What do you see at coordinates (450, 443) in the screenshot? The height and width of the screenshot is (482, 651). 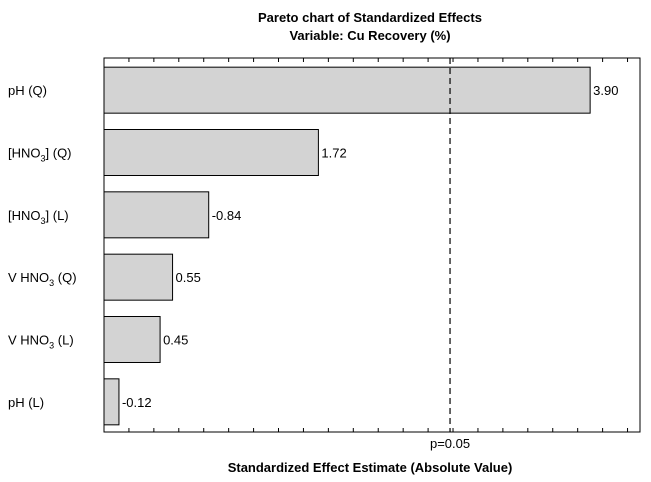 I see `reference-line-label: p=0.05` at bounding box center [450, 443].